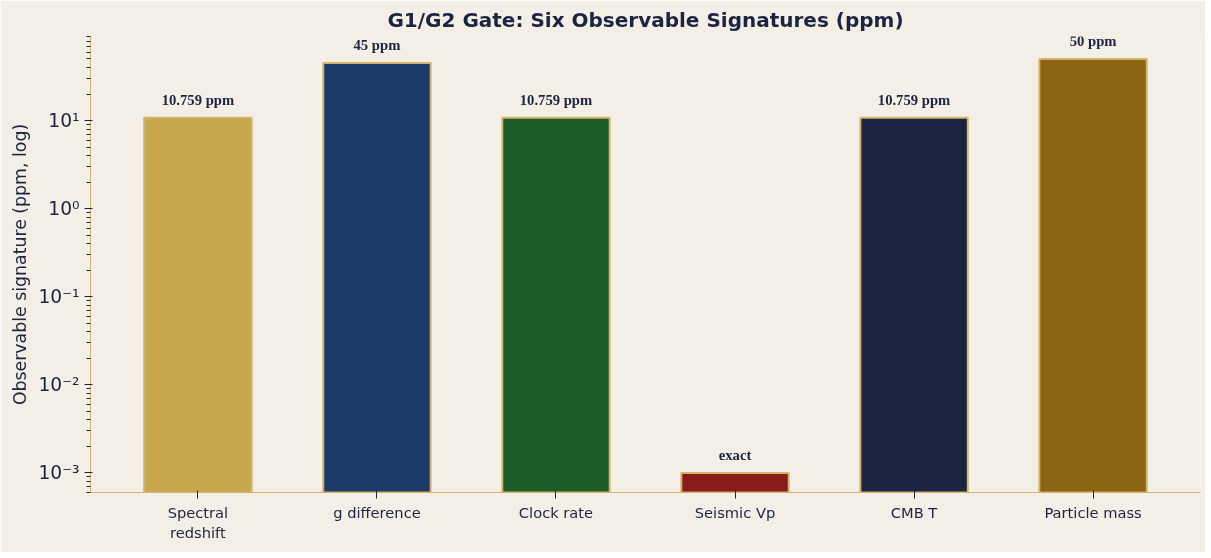 The width and height of the screenshot is (1211, 558). Describe the element at coordinates (377, 45) in the screenshot. I see `data-label: 45 ppm` at that location.